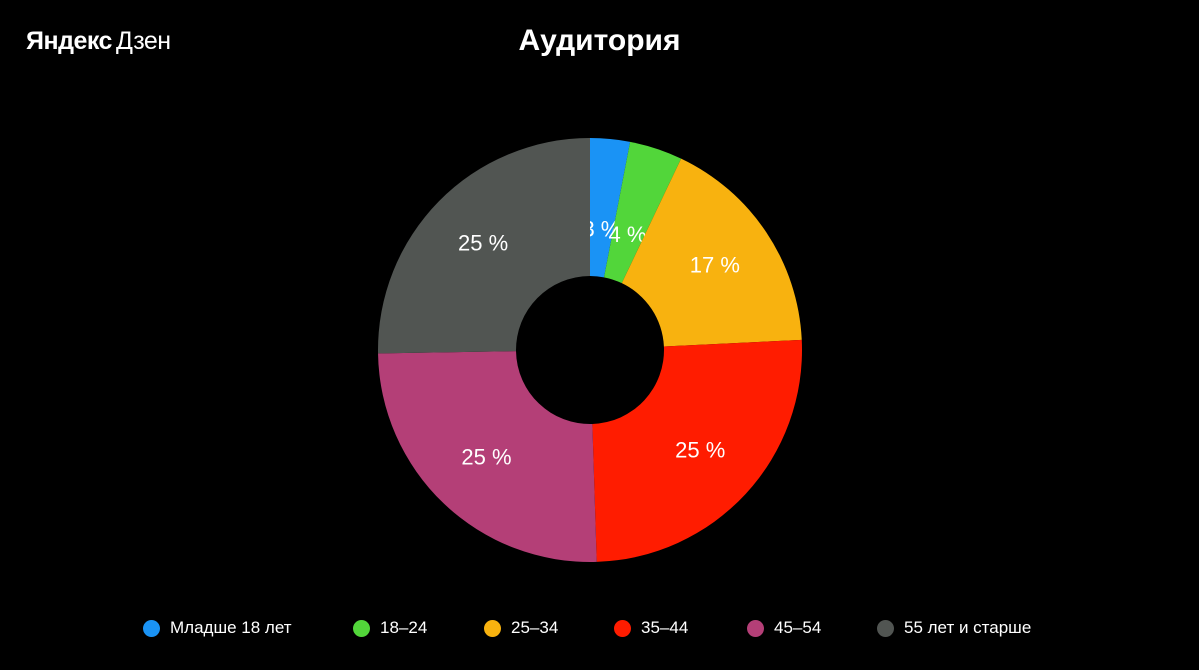 The height and width of the screenshot is (670, 1199). Describe the element at coordinates (535, 627) in the screenshot. I see `legend-label: 25–34` at that location.